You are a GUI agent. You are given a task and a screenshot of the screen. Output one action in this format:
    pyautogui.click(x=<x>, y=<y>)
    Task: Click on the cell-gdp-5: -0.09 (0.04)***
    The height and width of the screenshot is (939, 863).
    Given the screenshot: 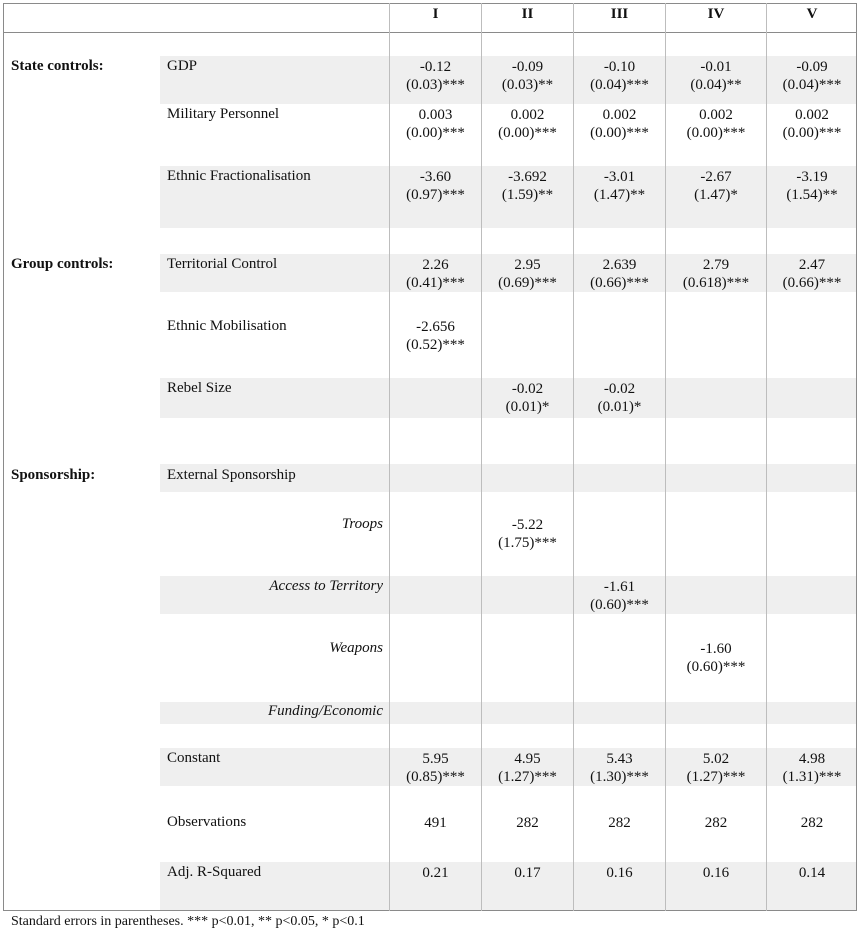 What is the action you would take?
    pyautogui.click(x=812, y=76)
    